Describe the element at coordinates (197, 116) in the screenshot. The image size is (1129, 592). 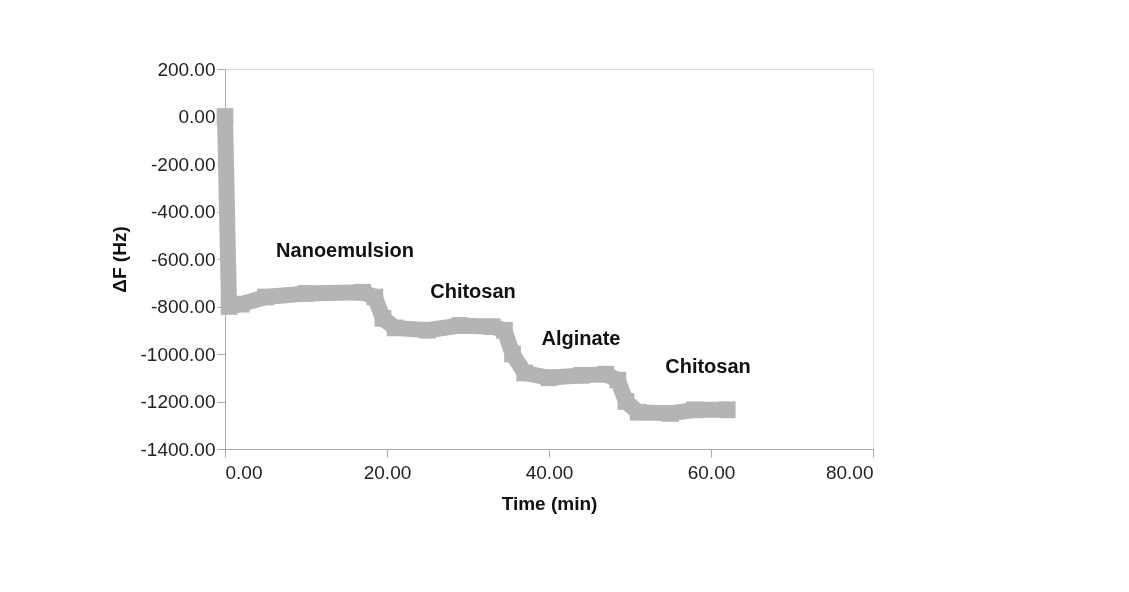
I see `y-tick-label: 0.00` at that location.